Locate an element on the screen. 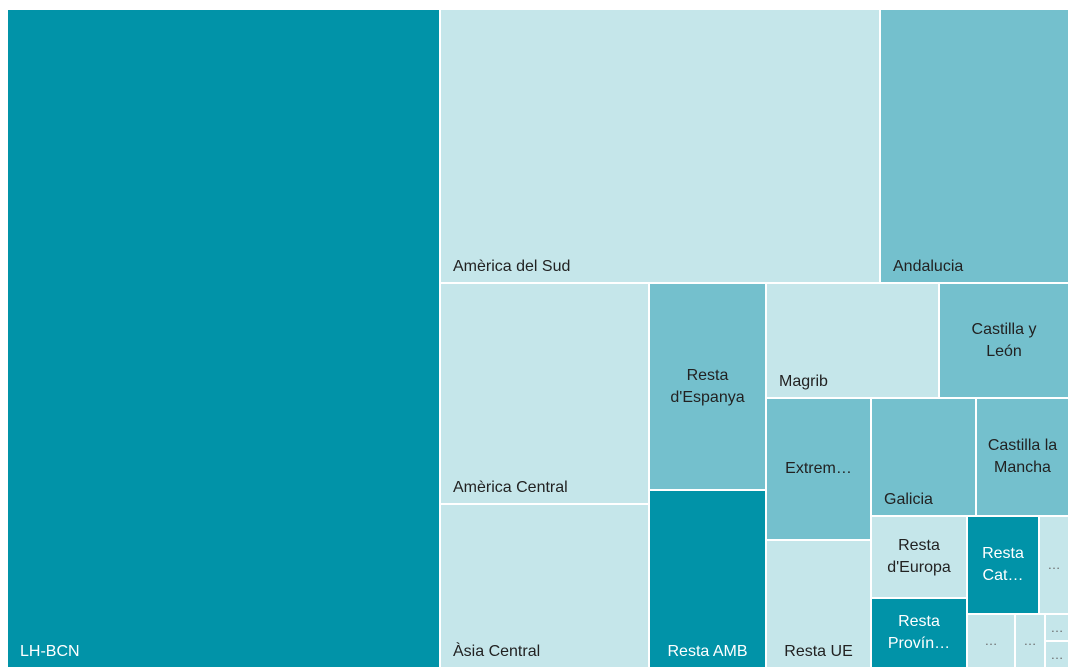  tile-label-reu: Resta d'Europa is located at coordinates (919, 556).